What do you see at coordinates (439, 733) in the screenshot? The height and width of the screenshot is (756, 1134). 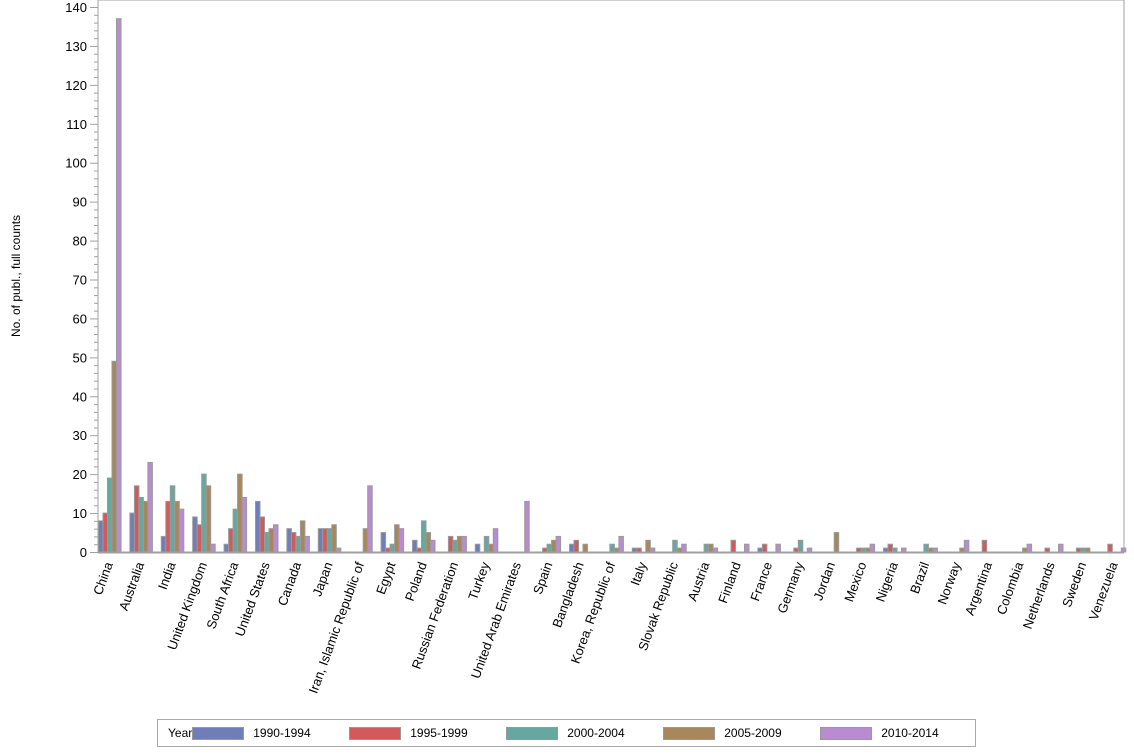 I see `legend-label: 1995-1999` at bounding box center [439, 733].